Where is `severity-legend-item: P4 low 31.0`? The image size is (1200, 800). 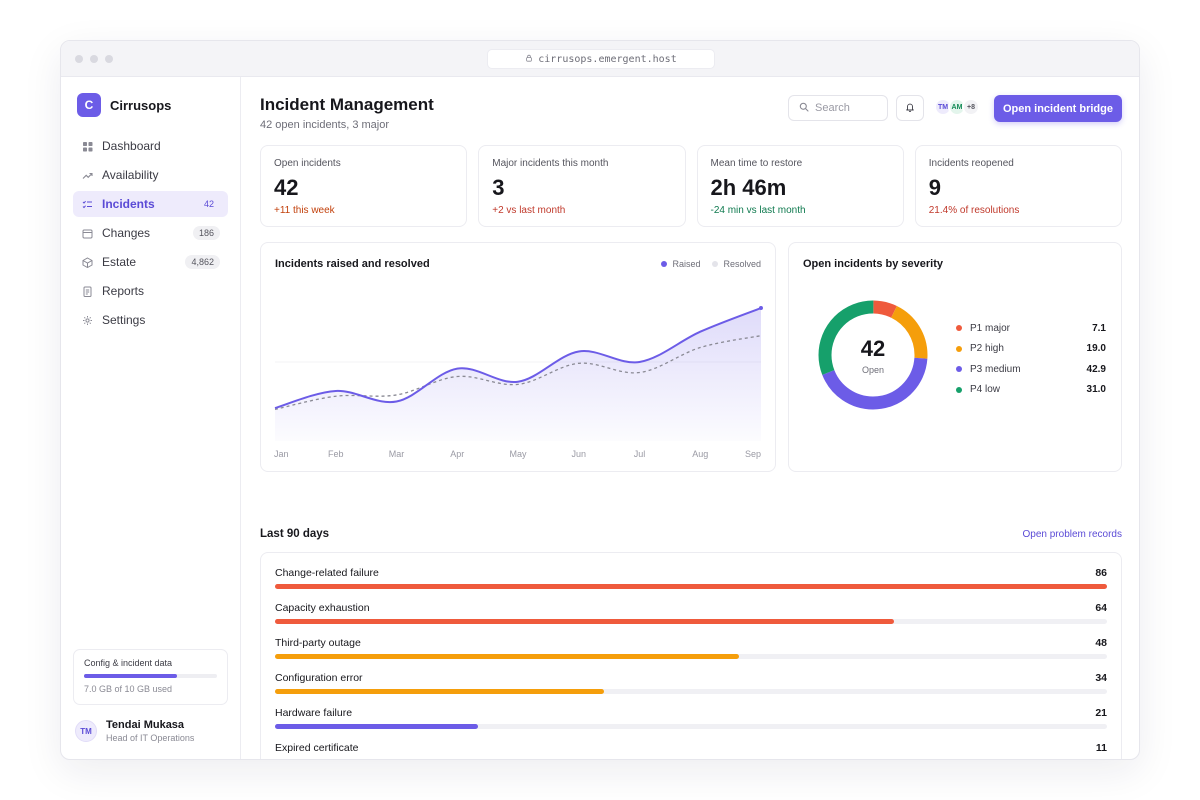 severity-legend-item: P4 low 31.0 is located at coordinates (1031, 390).